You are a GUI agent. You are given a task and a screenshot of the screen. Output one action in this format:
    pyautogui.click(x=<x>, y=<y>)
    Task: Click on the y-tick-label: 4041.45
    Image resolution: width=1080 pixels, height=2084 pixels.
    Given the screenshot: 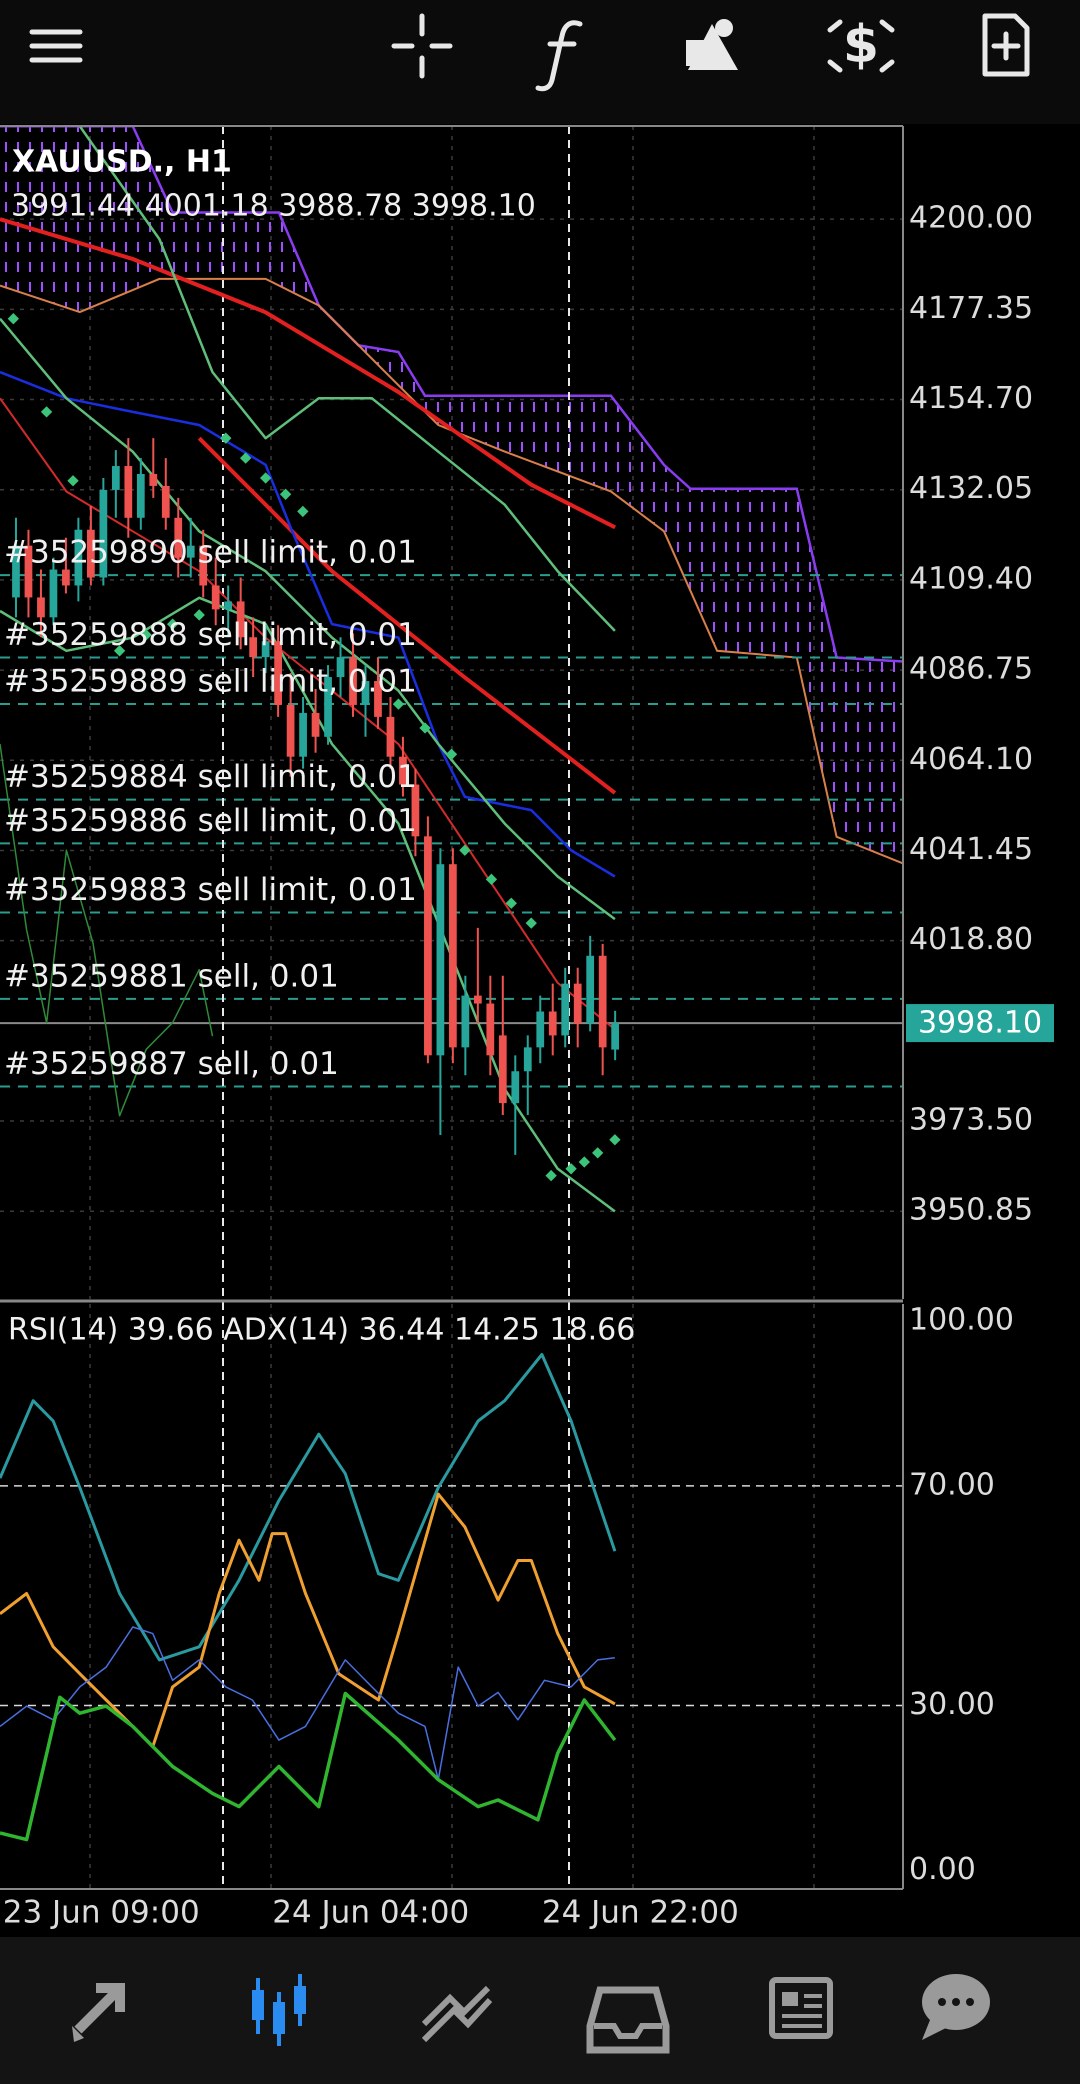 What is the action you would take?
    pyautogui.click(x=971, y=849)
    